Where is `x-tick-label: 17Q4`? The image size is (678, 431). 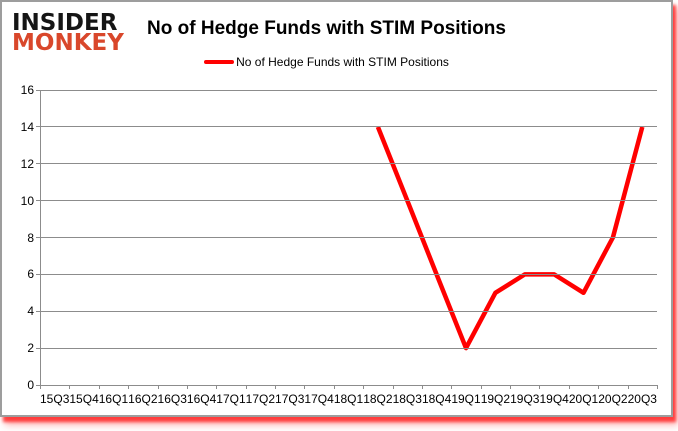
x-tick-label: 17Q4 is located at coordinates (319, 399).